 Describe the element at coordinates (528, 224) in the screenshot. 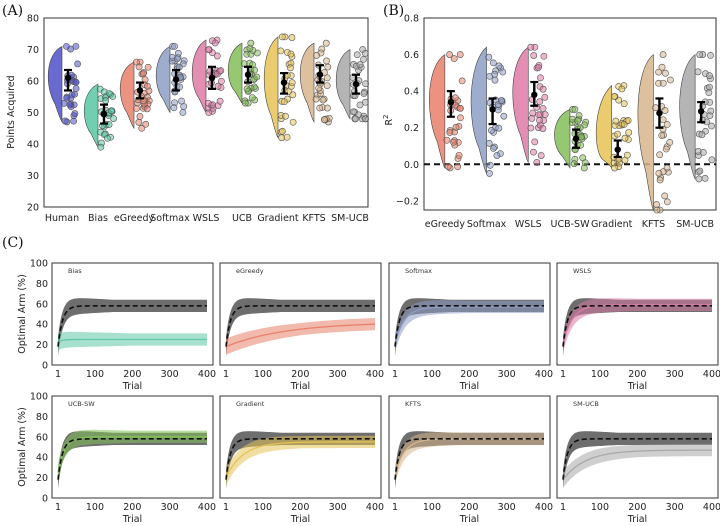

I see `panel-b-xtick-label: WSLS` at that location.